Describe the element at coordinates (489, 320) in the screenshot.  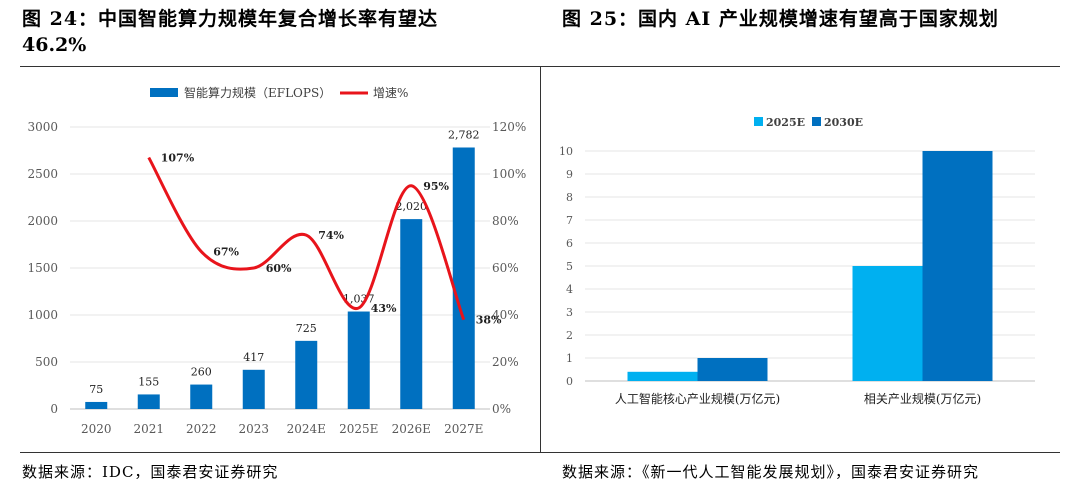
I see `growth-value-label: 38%` at that location.